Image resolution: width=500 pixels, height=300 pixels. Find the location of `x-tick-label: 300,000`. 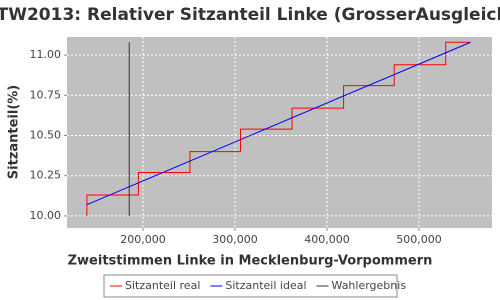

x-tick-label: 300,000 is located at coordinates (235, 239).